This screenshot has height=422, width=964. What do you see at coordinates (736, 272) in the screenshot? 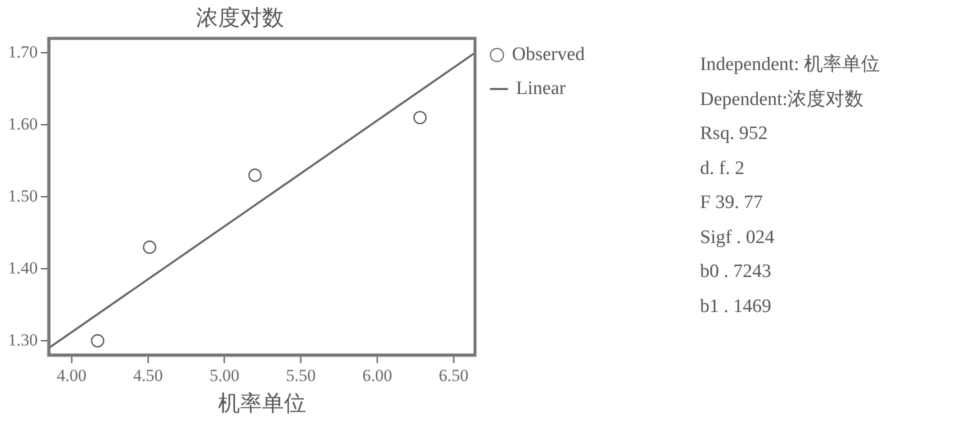
I see `text: b0 . 7243` at bounding box center [736, 272].